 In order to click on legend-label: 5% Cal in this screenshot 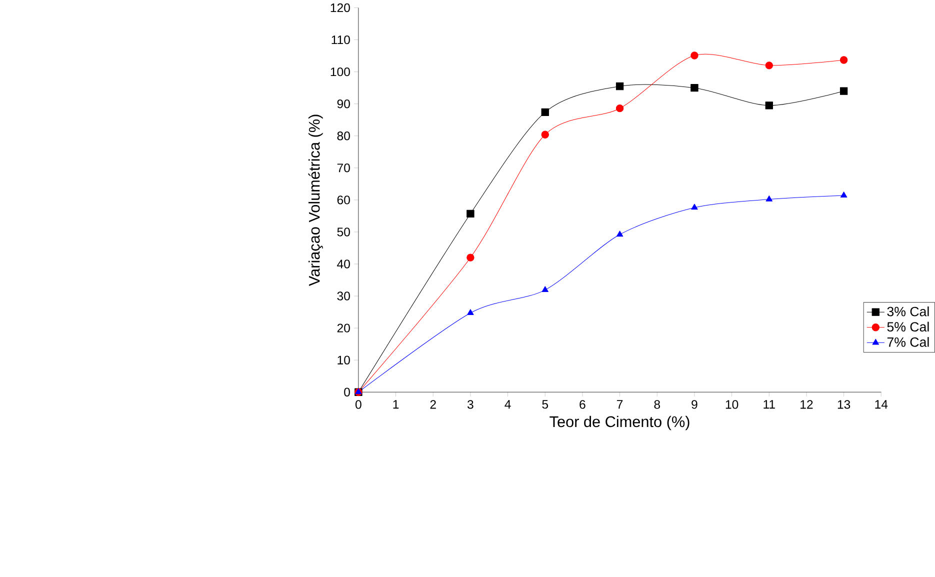, I will do `click(908, 327)`.